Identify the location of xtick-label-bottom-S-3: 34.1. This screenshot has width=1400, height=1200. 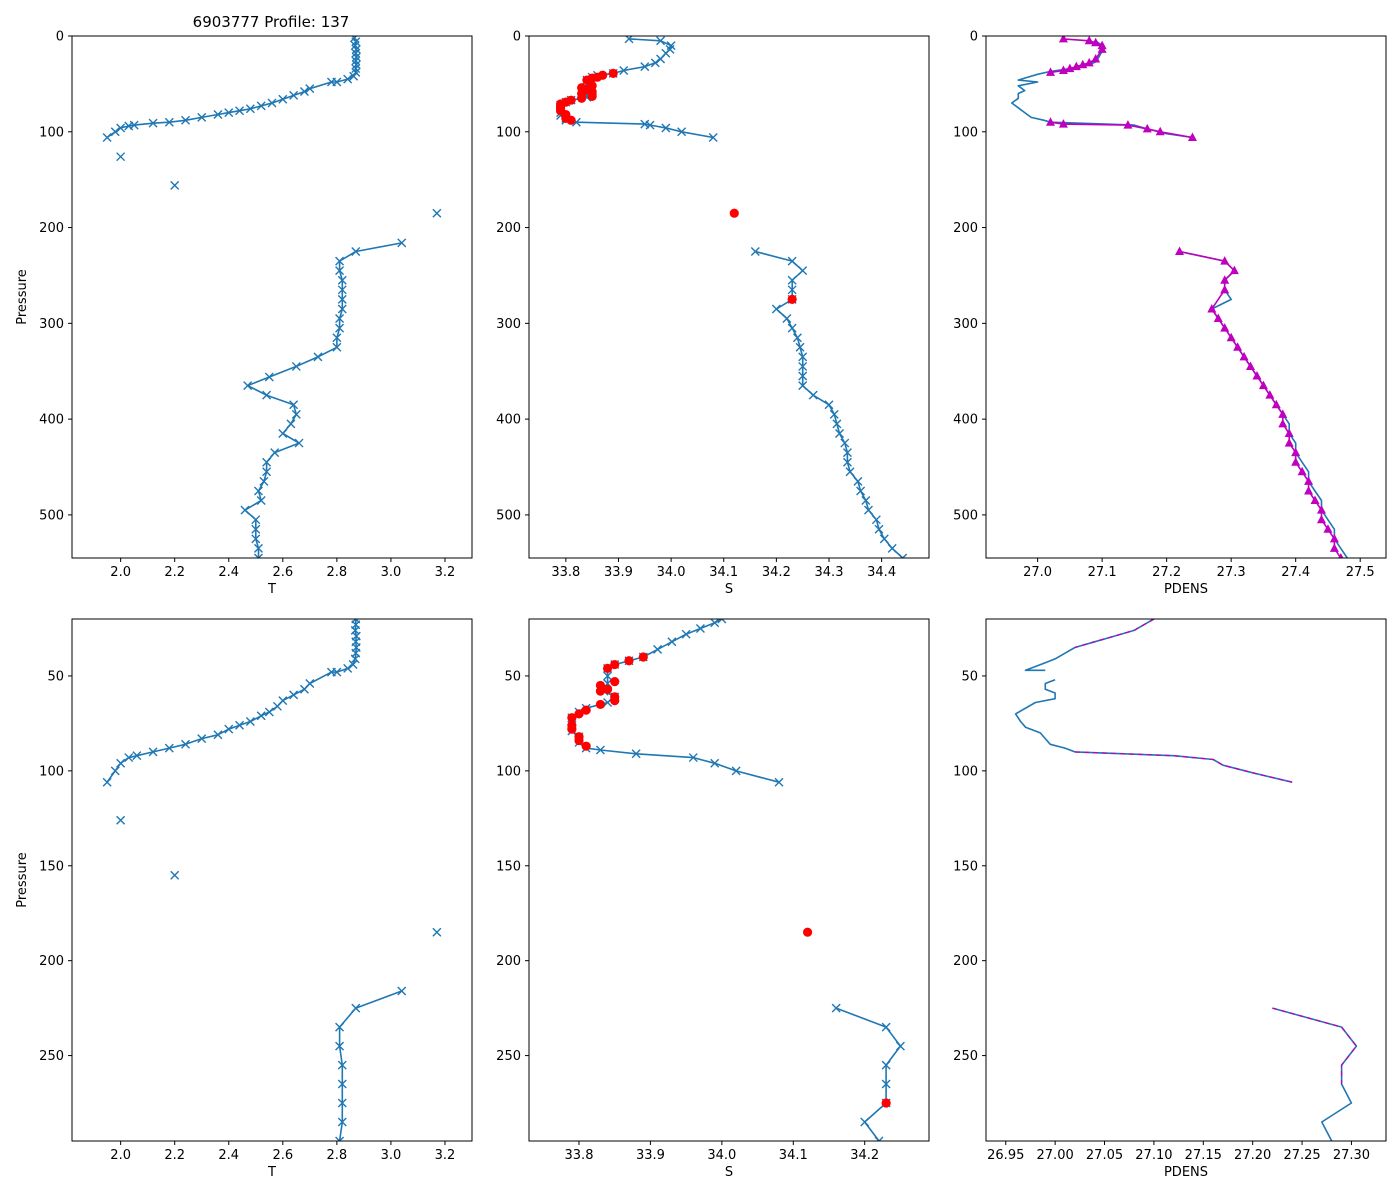
(793, 1155).